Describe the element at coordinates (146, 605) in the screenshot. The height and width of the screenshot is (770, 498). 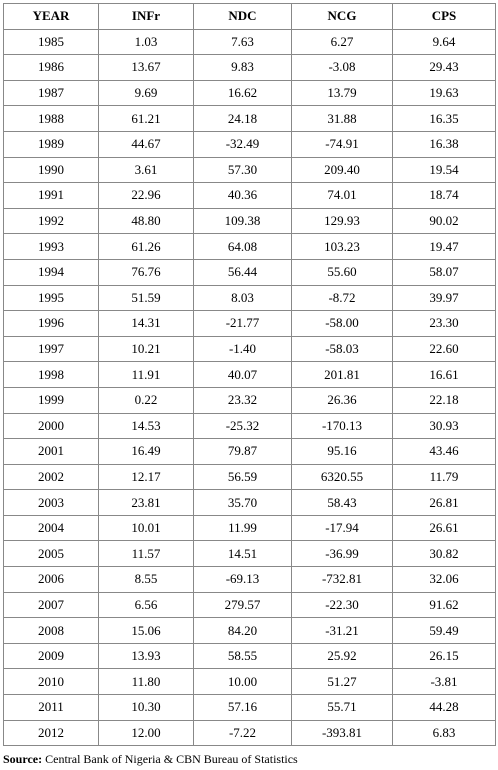
I see `table-cell: 6.56` at that location.